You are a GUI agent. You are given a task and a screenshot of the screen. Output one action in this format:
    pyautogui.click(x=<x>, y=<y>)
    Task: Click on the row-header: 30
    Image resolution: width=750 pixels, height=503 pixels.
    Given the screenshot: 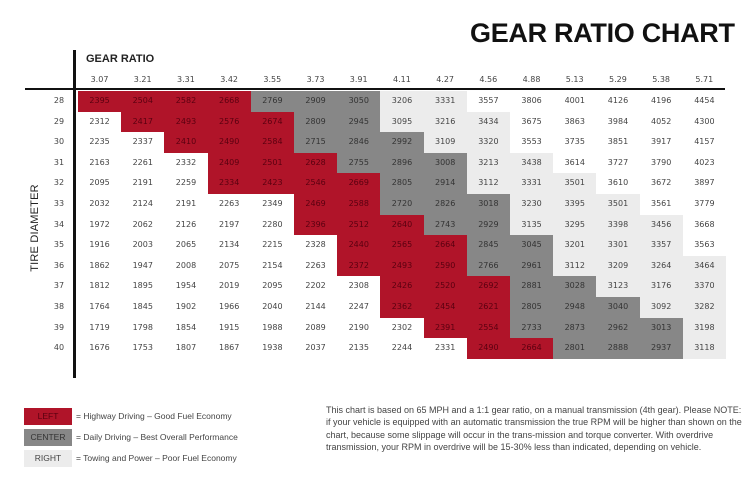 What is the action you would take?
    pyautogui.click(x=59, y=142)
    